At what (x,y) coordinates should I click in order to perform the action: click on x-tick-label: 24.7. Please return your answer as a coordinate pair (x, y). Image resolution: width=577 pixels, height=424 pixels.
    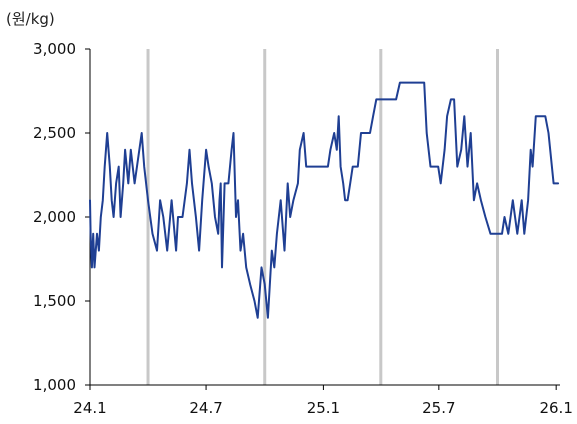
    Looking at the image, I should click on (205, 408).